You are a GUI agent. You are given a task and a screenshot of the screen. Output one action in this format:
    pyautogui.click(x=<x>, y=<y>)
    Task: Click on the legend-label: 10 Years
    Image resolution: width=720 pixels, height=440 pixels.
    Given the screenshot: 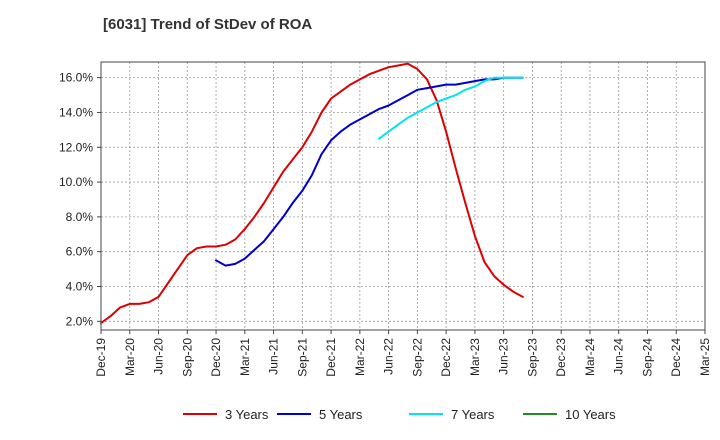 What is the action you would take?
    pyautogui.click(x=590, y=414)
    